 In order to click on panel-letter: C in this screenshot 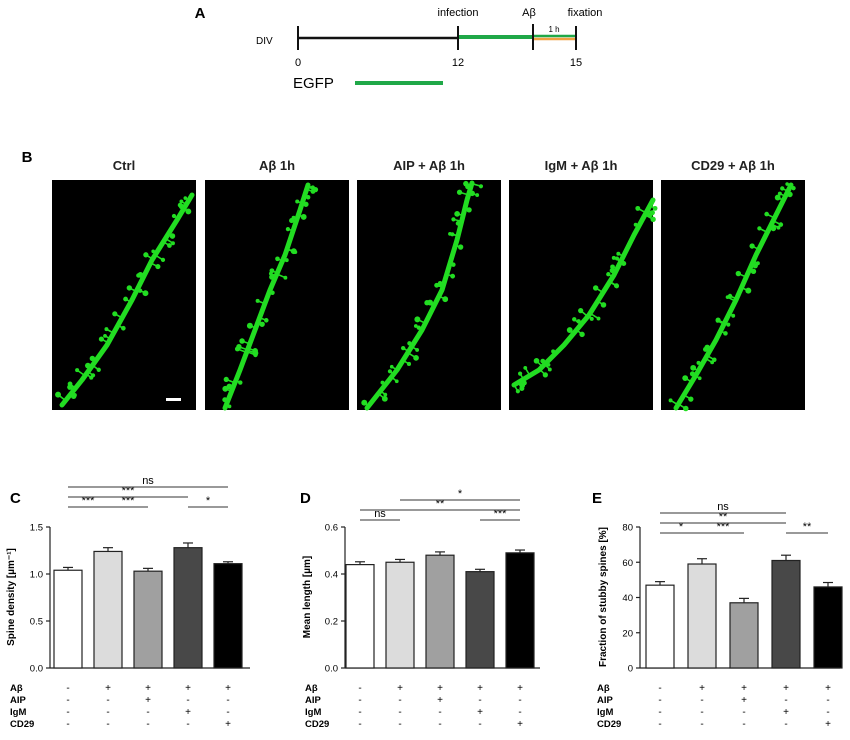, I will do `click(15, 498)`.